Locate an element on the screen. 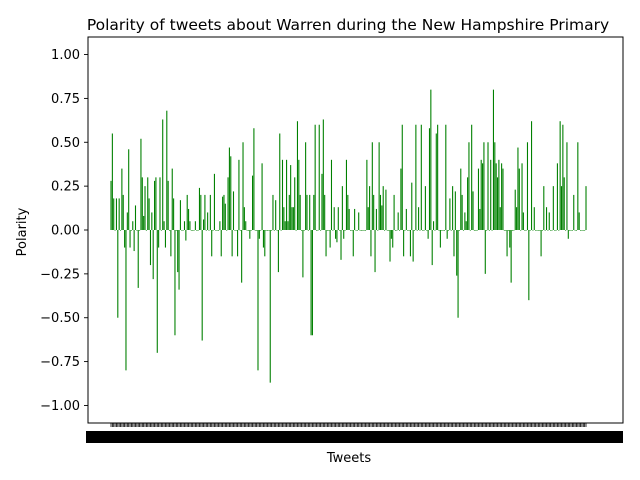 The width and height of the screenshot is (640, 480). x-axis-label: Tweets is located at coordinates (349, 458).